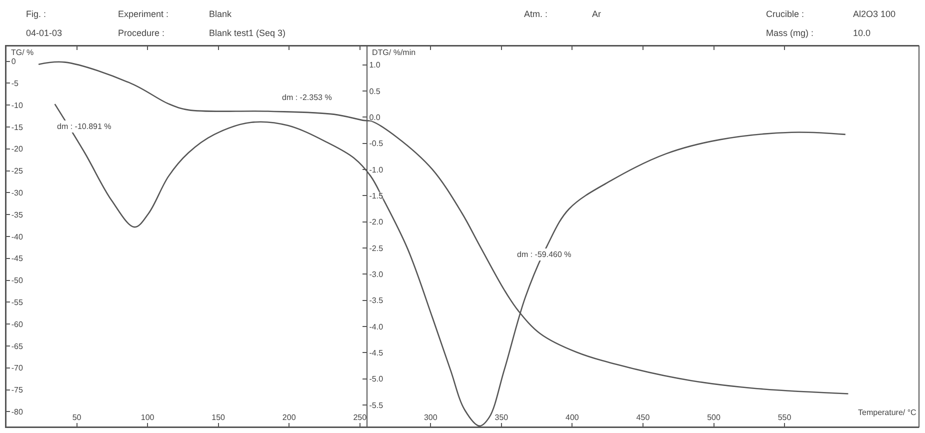 The height and width of the screenshot is (433, 925). I want to click on y2-tick-label: -1.0, so click(376, 169).